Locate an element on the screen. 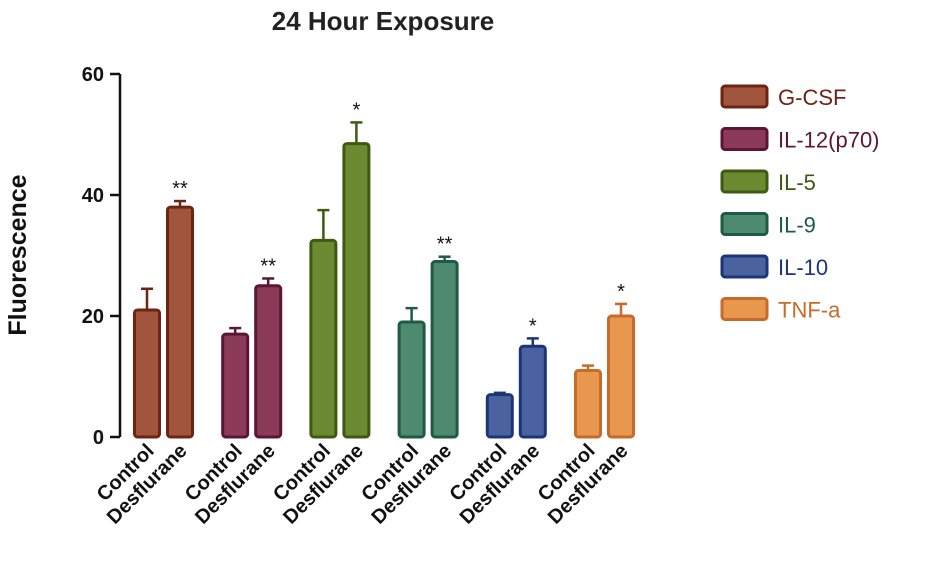 The image size is (926, 576). bar-group-il-10: * is located at coordinates (516, 377).